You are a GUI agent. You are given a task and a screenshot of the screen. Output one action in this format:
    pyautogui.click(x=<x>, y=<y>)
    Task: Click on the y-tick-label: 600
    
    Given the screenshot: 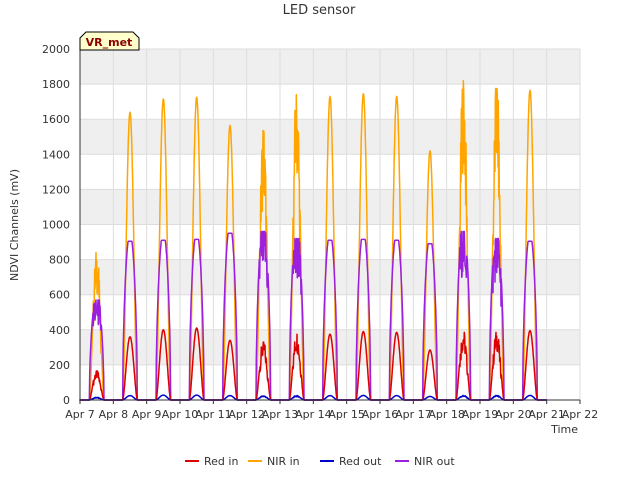 What is the action you would take?
    pyautogui.click(x=59, y=295)
    